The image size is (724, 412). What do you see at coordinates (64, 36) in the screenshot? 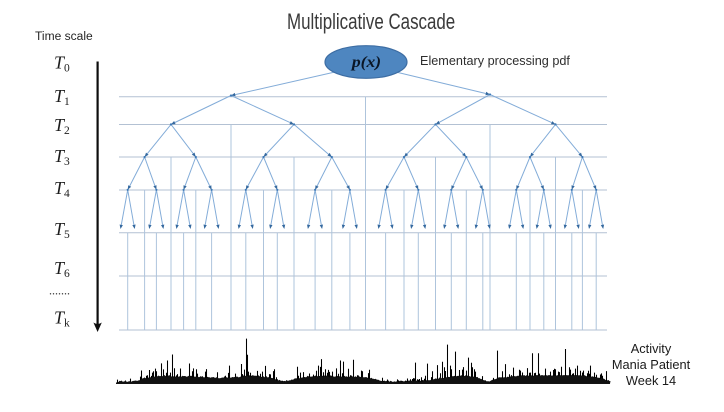
I see `svg-text: Time scale` at bounding box center [64, 36].